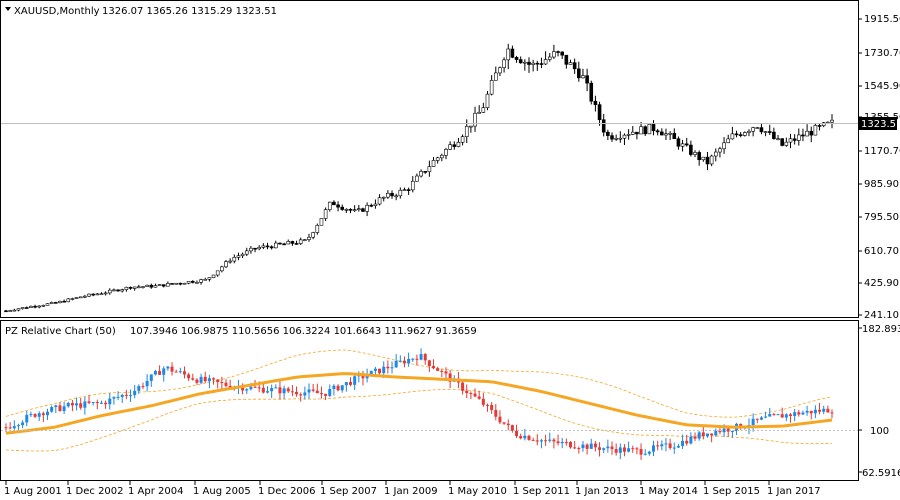 The image size is (900, 500). Describe the element at coordinates (419, 383) in the screenshot. I see `upper-band` at that location.